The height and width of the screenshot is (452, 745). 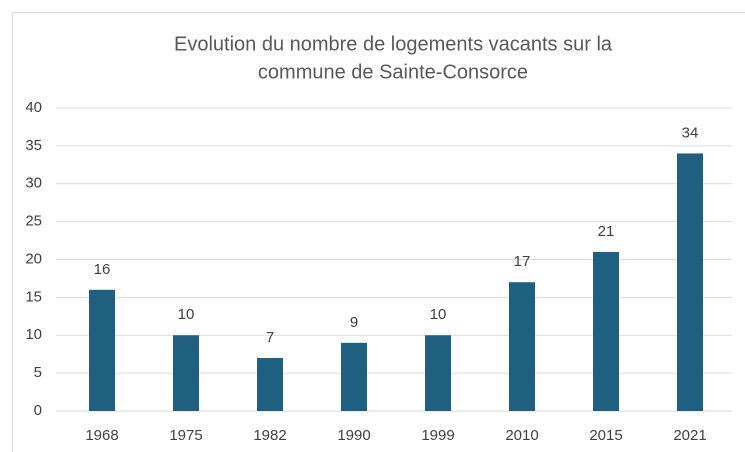 I want to click on y-tick-label: 5, so click(x=38, y=372).